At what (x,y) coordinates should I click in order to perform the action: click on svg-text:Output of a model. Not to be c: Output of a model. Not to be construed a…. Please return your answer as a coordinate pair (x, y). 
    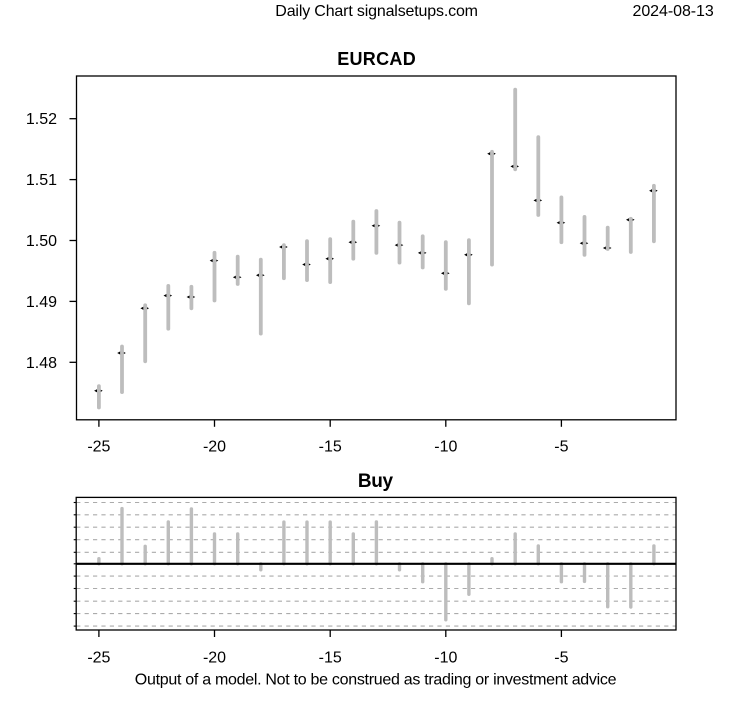
    Looking at the image, I should click on (376, 680).